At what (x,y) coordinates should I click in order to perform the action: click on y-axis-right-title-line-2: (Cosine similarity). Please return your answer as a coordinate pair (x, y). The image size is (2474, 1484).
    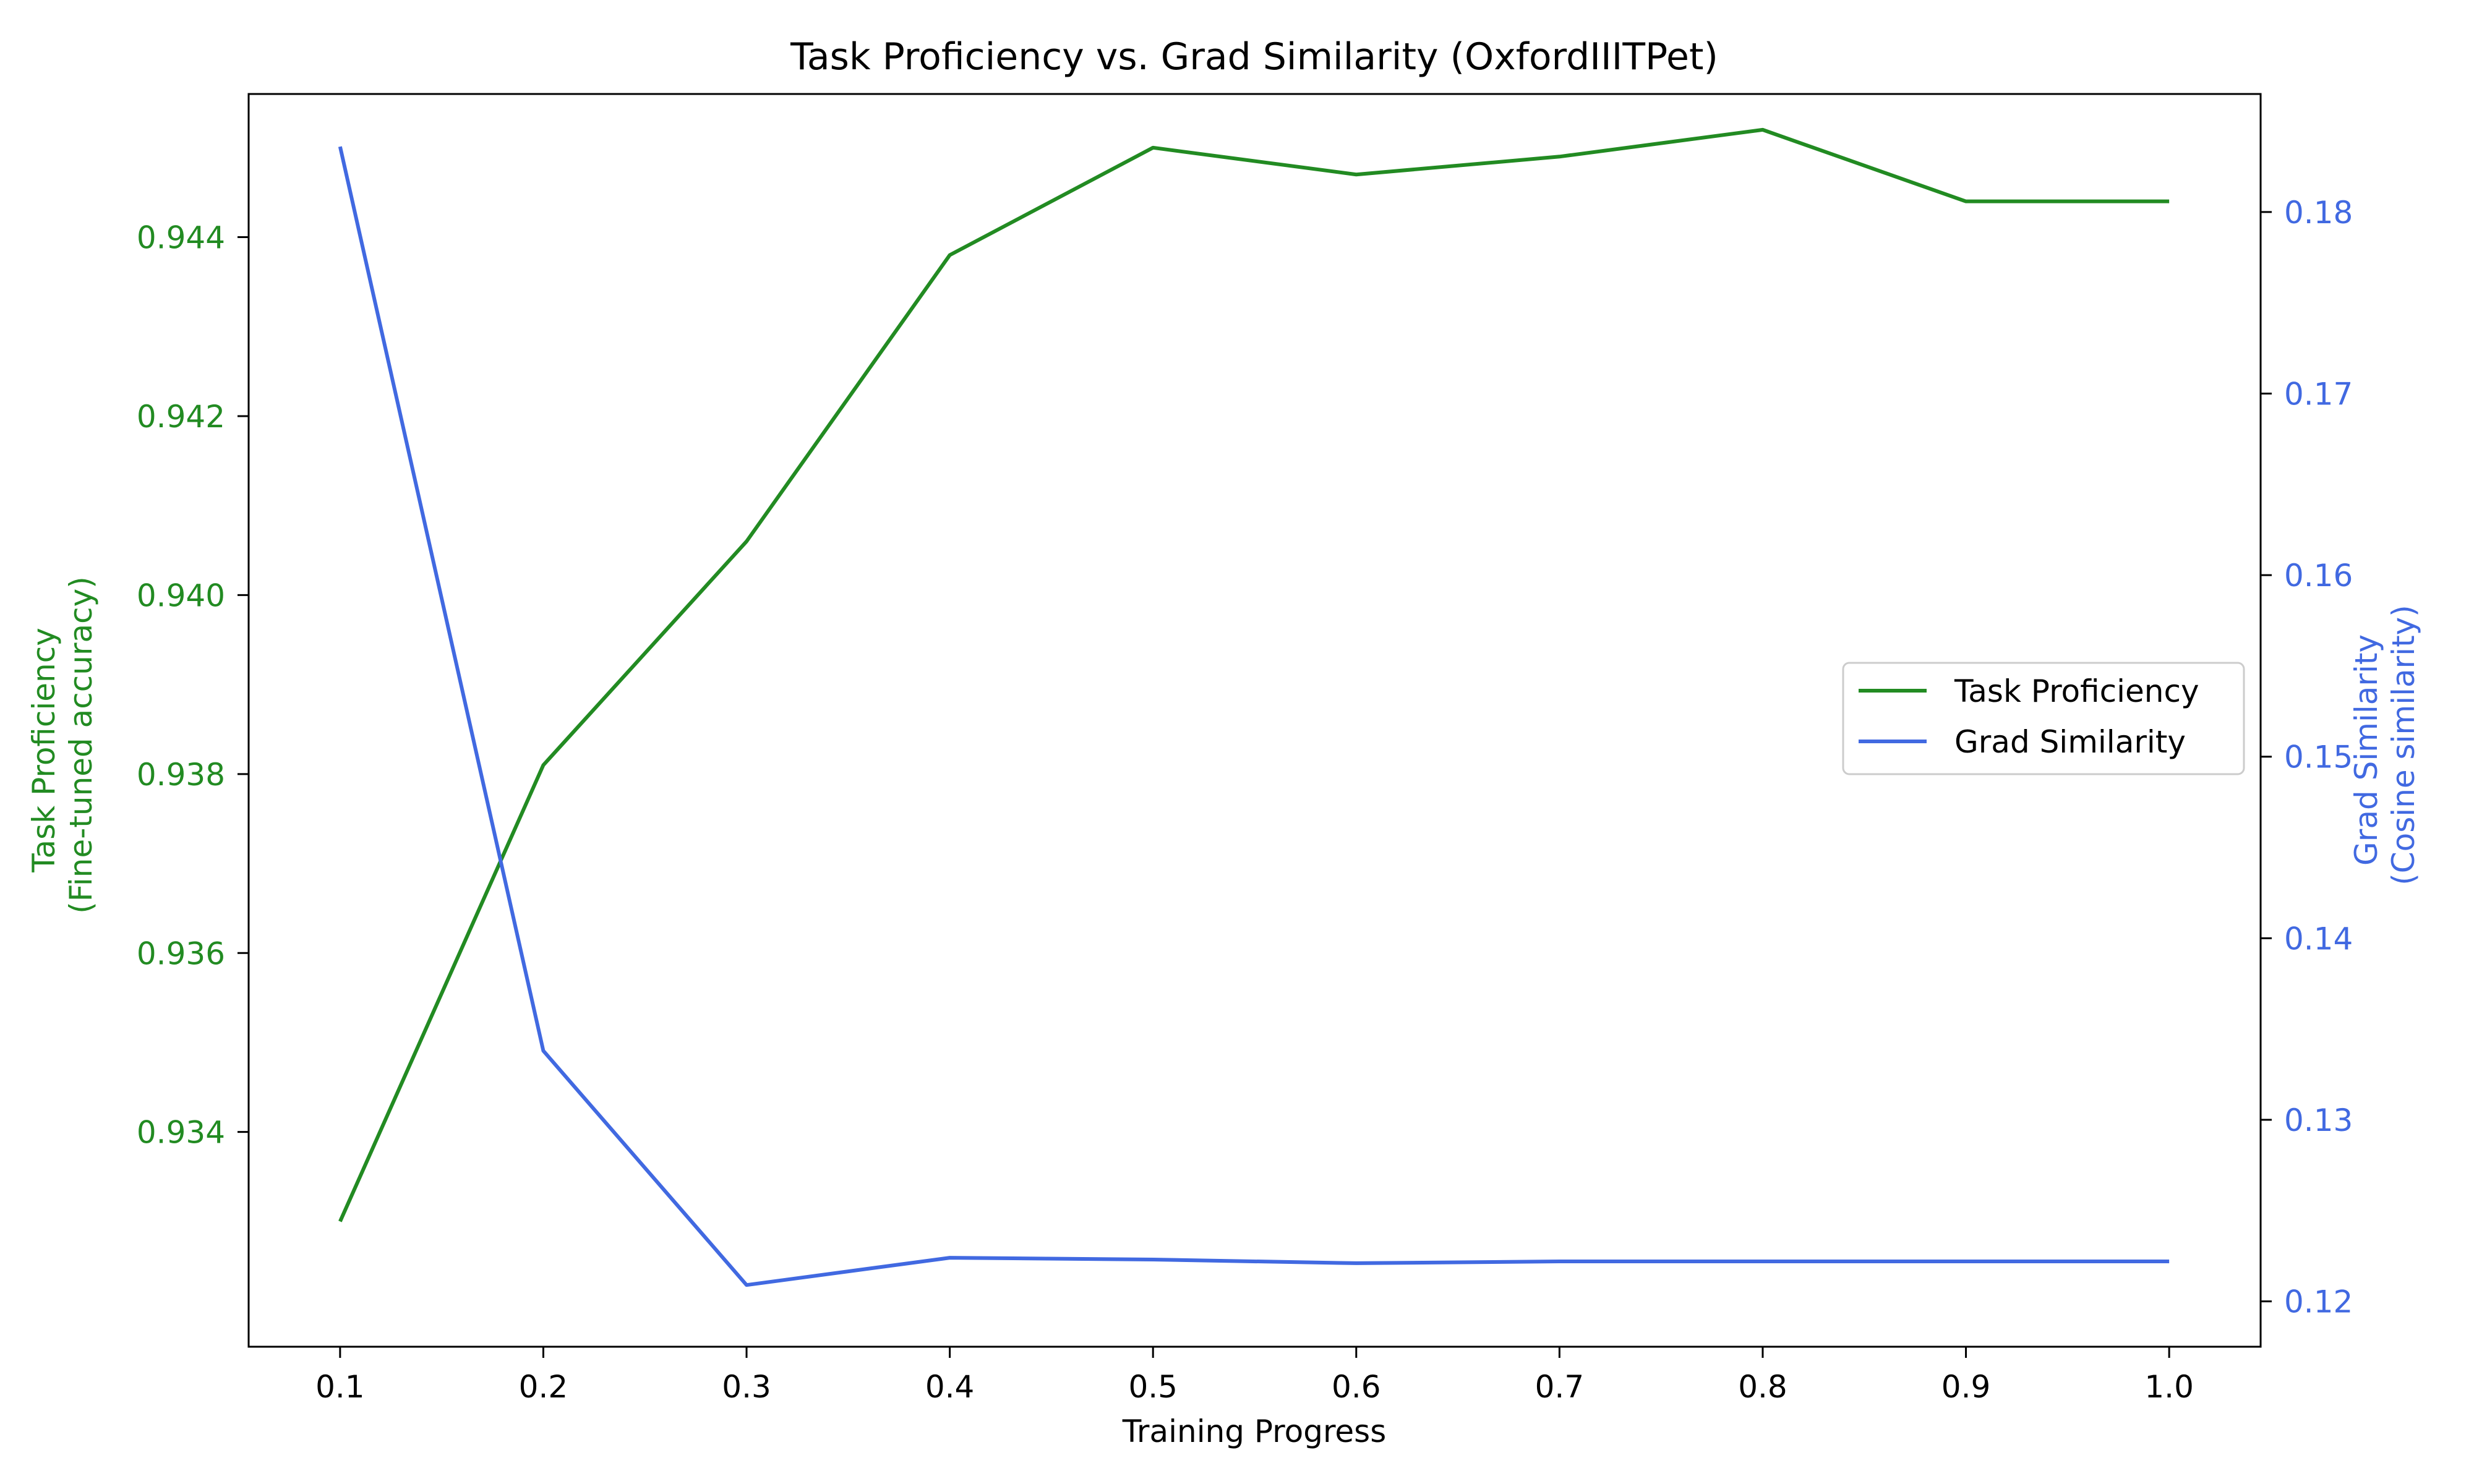
    Looking at the image, I should click on (2403, 745).